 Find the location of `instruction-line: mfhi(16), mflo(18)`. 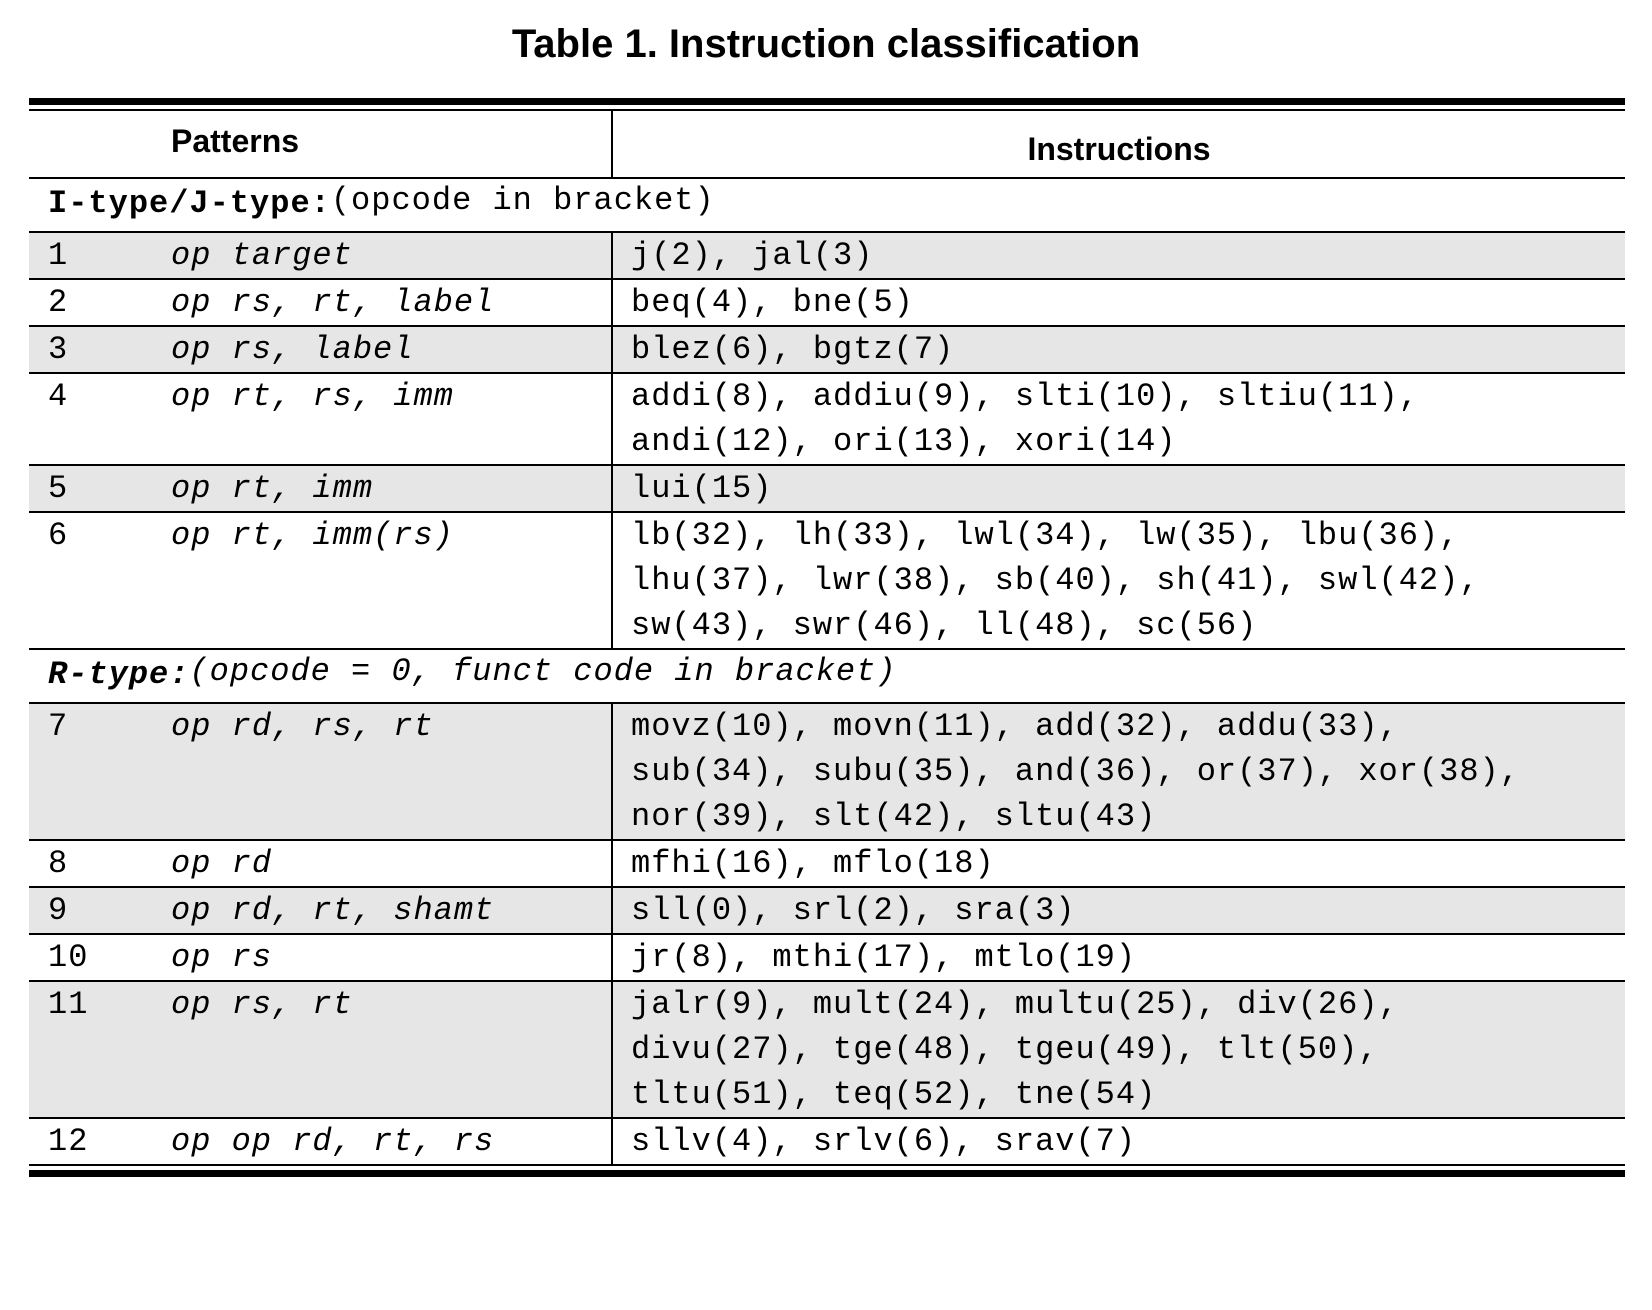

instruction-line: mfhi(16), mflo(18) is located at coordinates (813, 863).